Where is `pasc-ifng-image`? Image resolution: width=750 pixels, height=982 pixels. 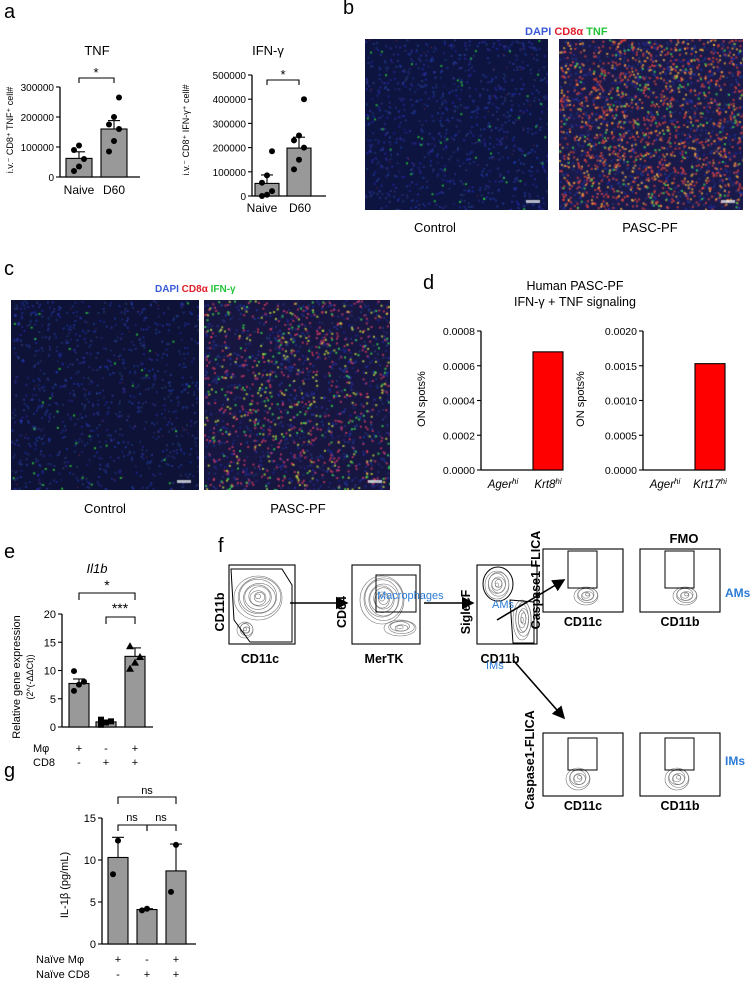
pasc-ifng-image is located at coordinates (297, 395).